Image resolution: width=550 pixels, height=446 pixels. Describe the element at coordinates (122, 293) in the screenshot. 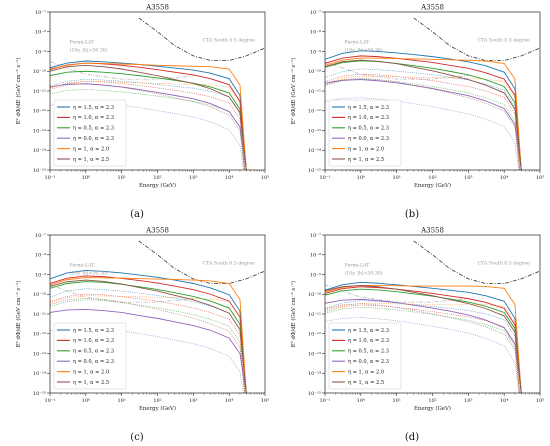

I see `fermi-sensitivity-line` at that location.